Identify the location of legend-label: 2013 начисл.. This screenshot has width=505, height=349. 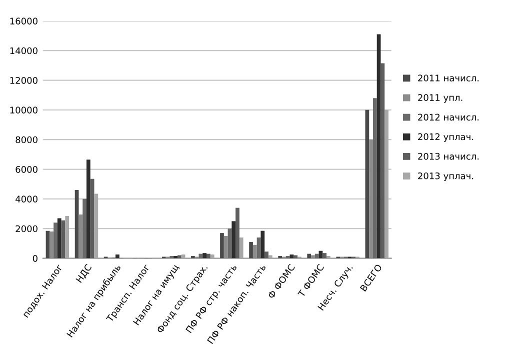
(448, 156).